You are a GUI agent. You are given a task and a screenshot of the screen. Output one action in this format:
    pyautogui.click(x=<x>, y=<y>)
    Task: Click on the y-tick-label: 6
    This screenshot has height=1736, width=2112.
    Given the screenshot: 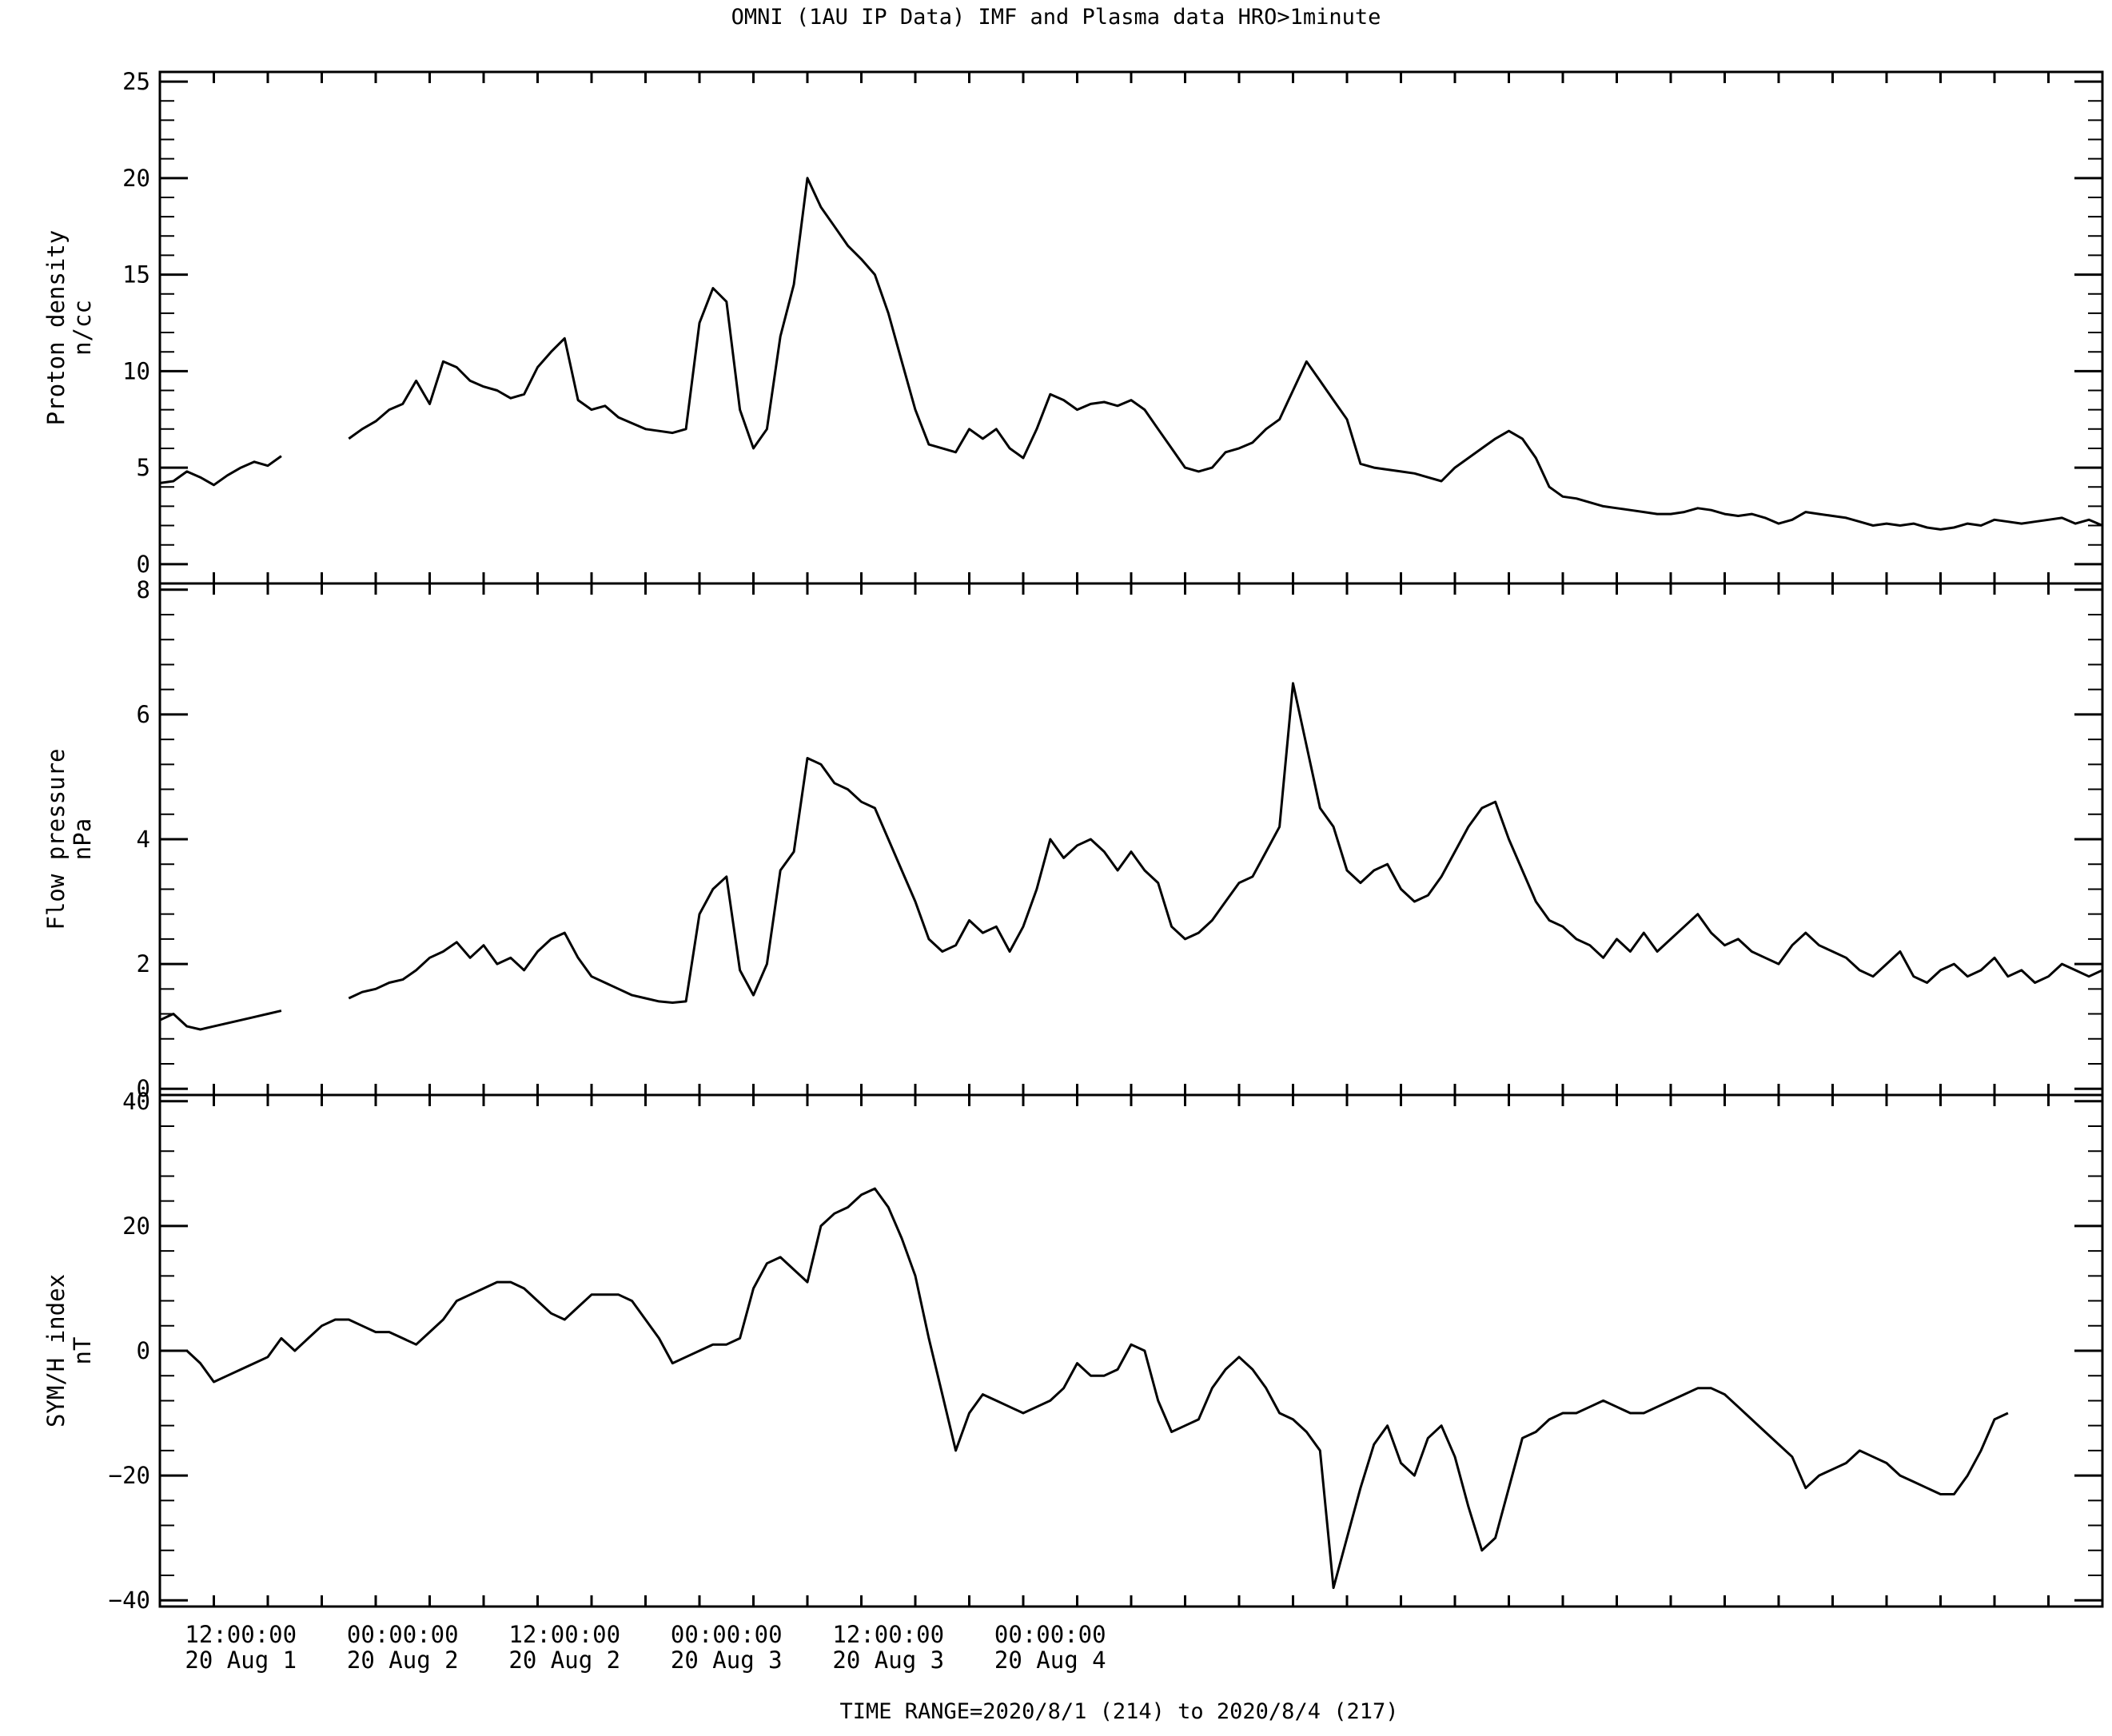 What is the action you would take?
    pyautogui.click(x=143, y=714)
    